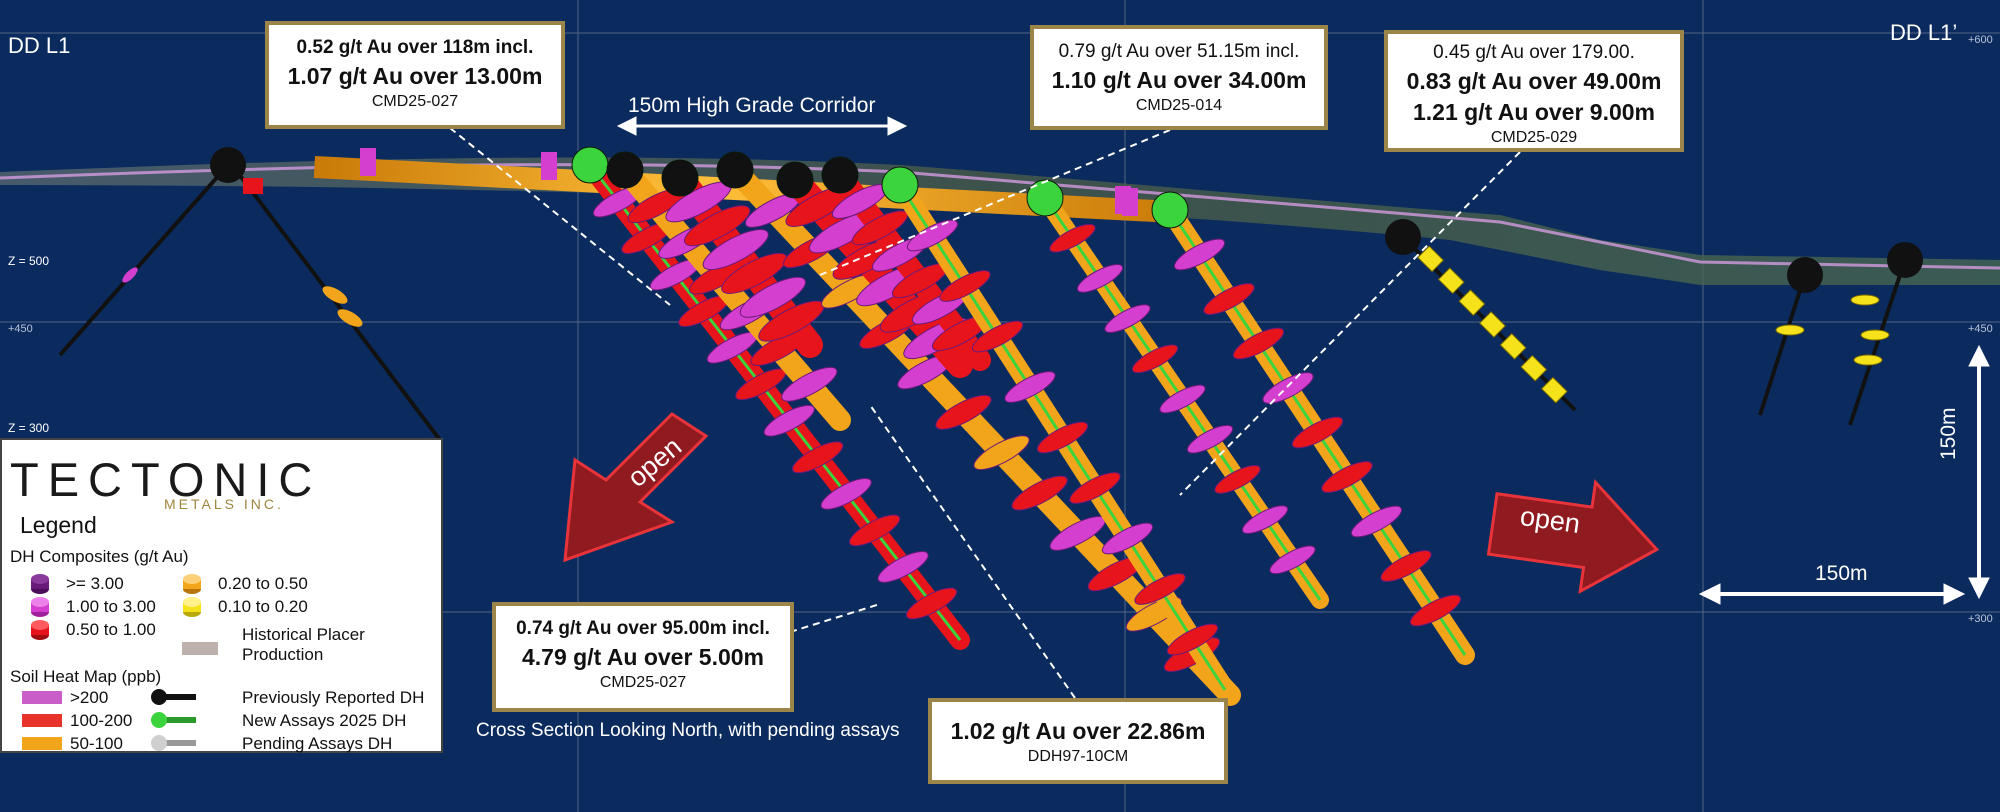 The image size is (2000, 812). I want to click on callout-highlight-2: 1.21 g/t Au over 9.00m, so click(1534, 112).